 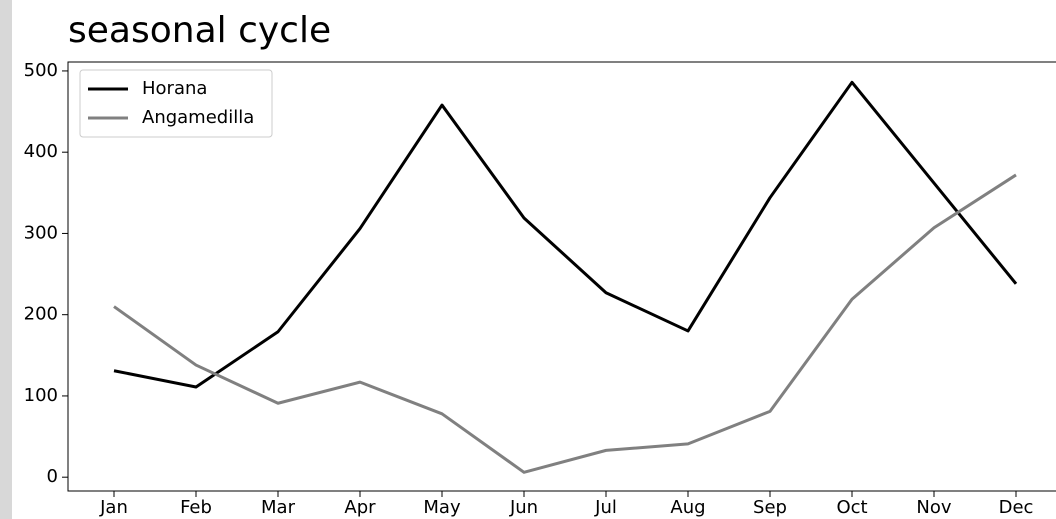 What do you see at coordinates (442, 507) in the screenshot?
I see `x-tick-label: May` at bounding box center [442, 507].